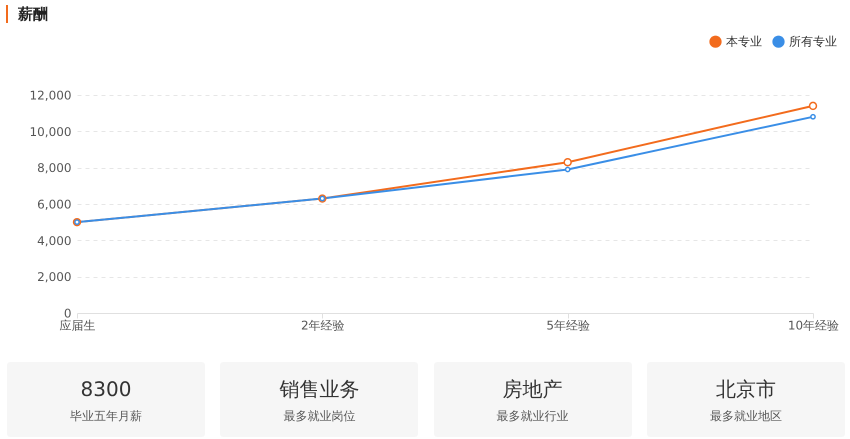 Image resolution: width=850 pixels, height=439 pixels. I want to click on text: 最多就业行业, so click(533, 416).